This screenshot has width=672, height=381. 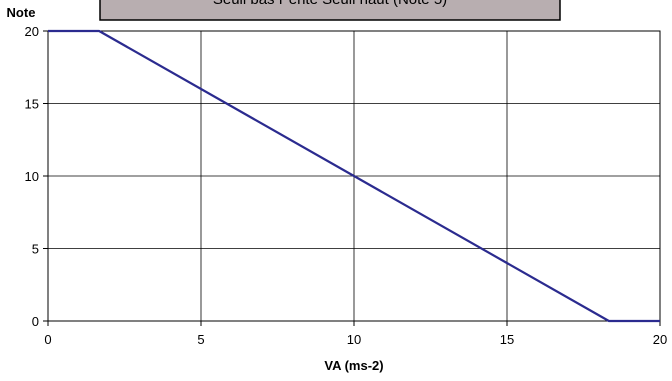 What do you see at coordinates (507, 339) in the screenshot?
I see `x-tick-label: 15` at bounding box center [507, 339].